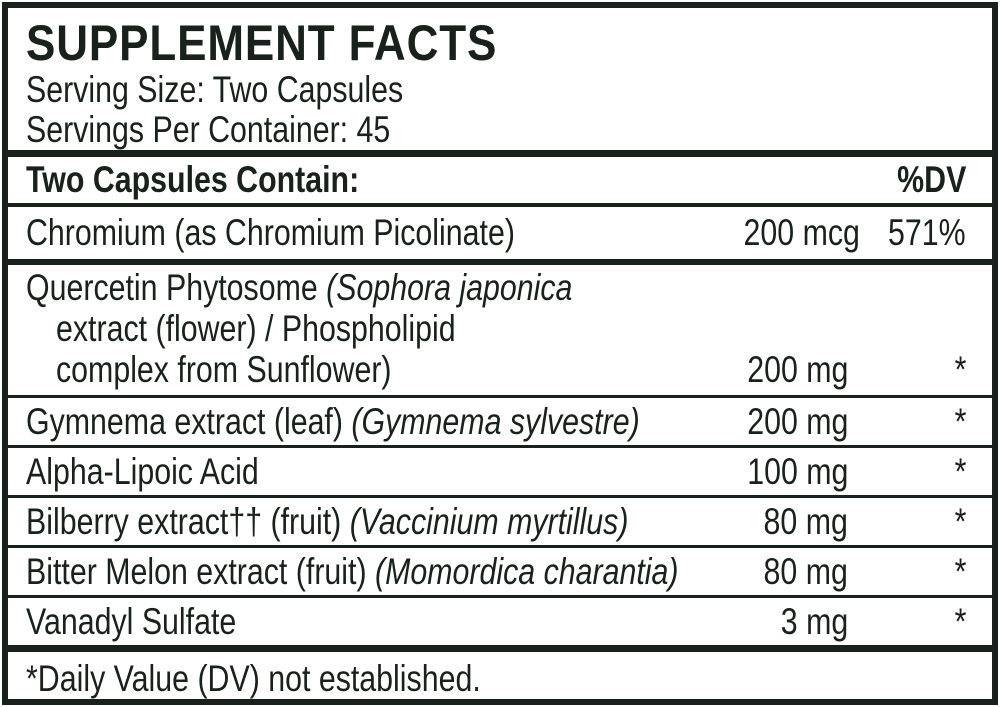  I want to click on ingredient-name-line: Quercetin Phytosome (Sophora japonica, so click(372, 287).